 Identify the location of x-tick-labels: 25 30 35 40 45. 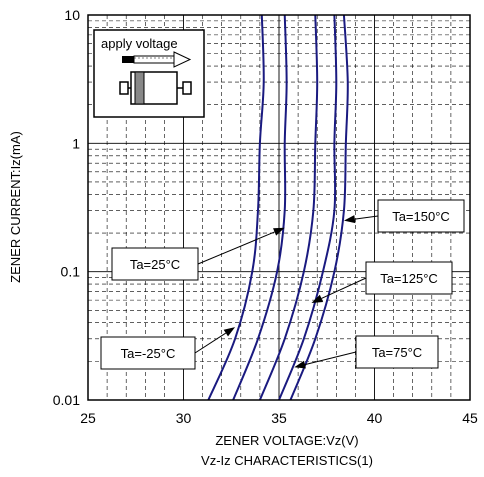
(279, 418).